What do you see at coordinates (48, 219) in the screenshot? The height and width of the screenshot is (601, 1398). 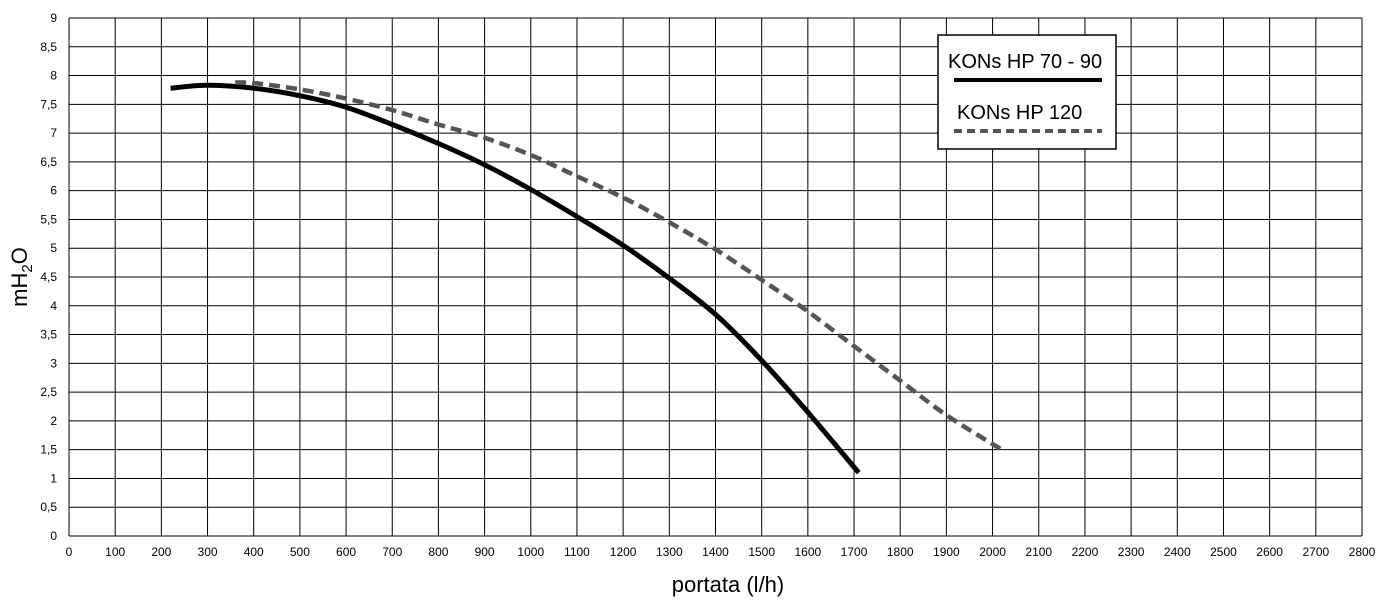 I see `y-tick-label: 5,5` at bounding box center [48, 219].